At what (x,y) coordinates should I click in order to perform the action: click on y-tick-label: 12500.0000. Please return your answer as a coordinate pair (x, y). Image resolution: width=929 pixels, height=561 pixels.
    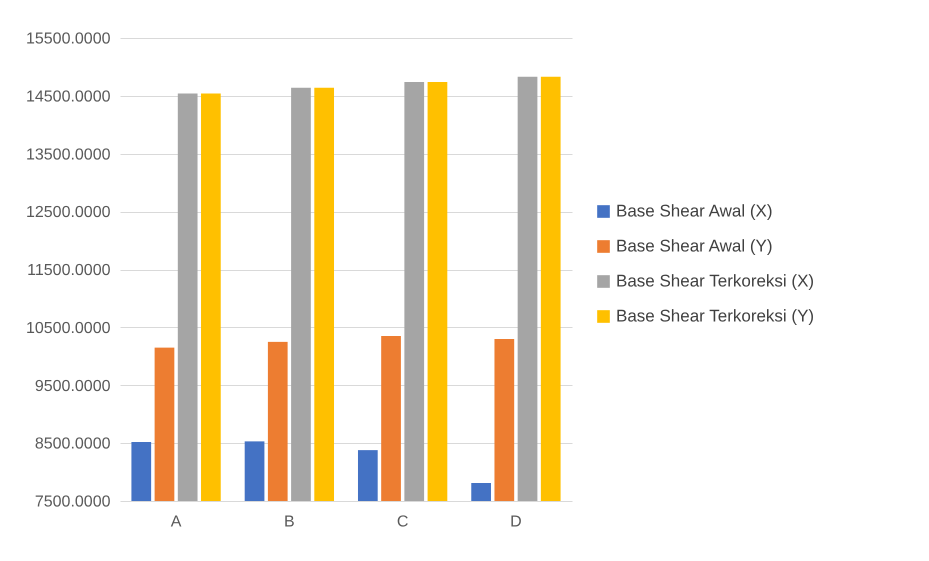
    Looking at the image, I should click on (68, 213).